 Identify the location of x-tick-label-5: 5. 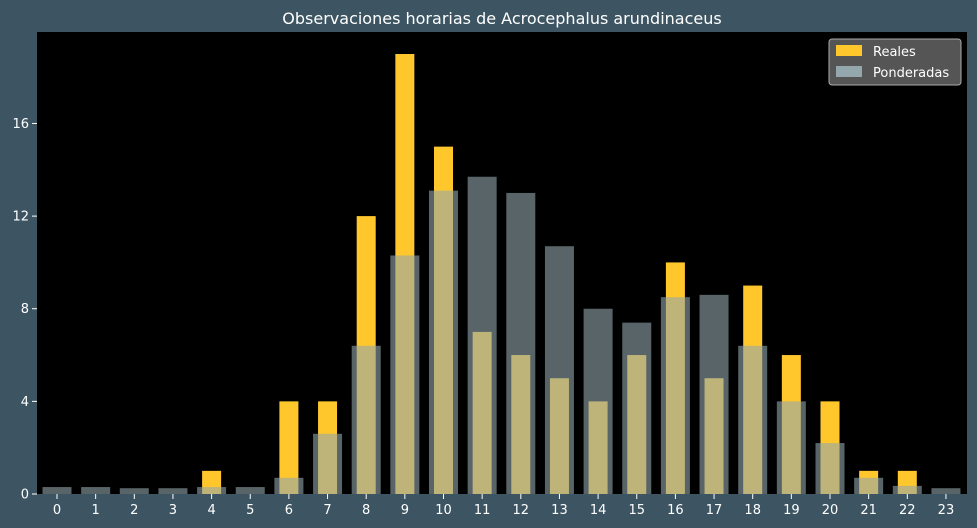
(250, 510).